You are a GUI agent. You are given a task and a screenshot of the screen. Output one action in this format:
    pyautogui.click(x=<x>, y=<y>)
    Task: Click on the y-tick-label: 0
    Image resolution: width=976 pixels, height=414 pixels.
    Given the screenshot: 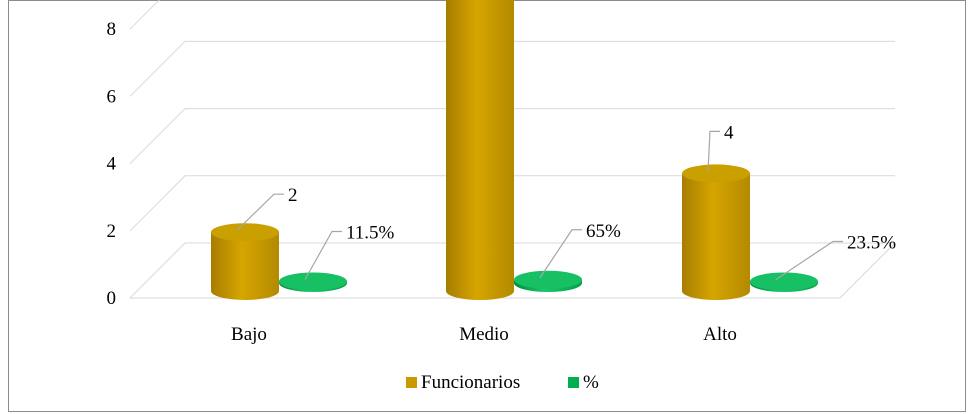 What is the action you would take?
    pyautogui.click(x=112, y=298)
    